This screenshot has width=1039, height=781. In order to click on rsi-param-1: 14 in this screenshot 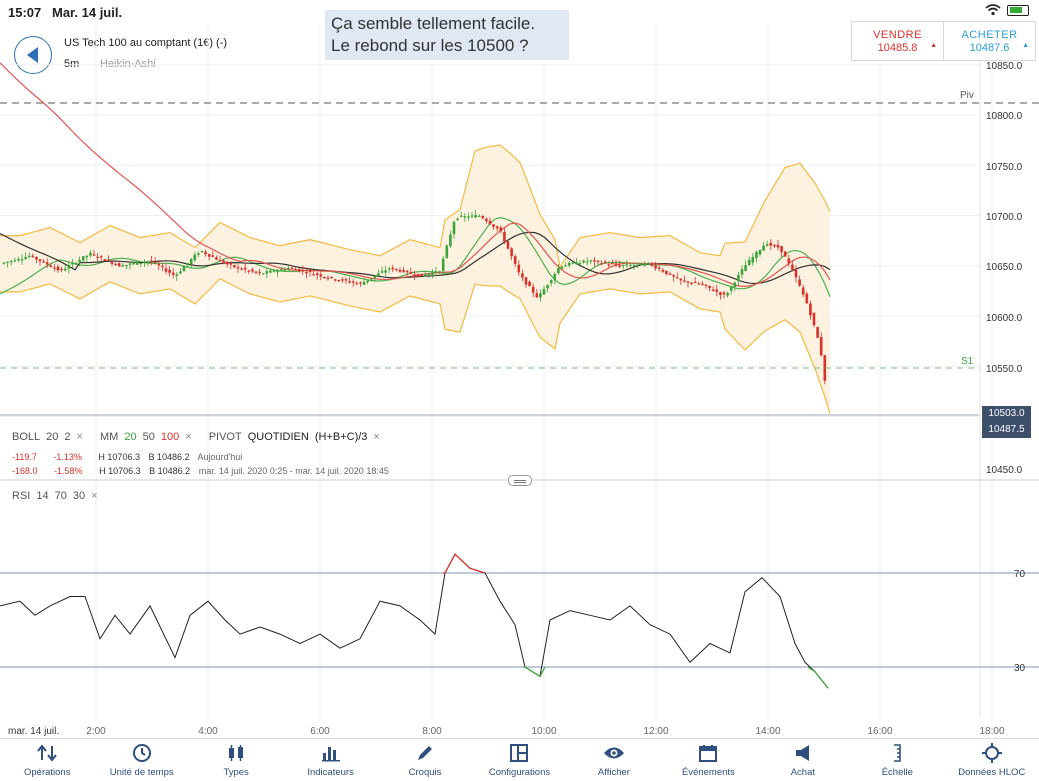, I will do `click(42, 496)`.